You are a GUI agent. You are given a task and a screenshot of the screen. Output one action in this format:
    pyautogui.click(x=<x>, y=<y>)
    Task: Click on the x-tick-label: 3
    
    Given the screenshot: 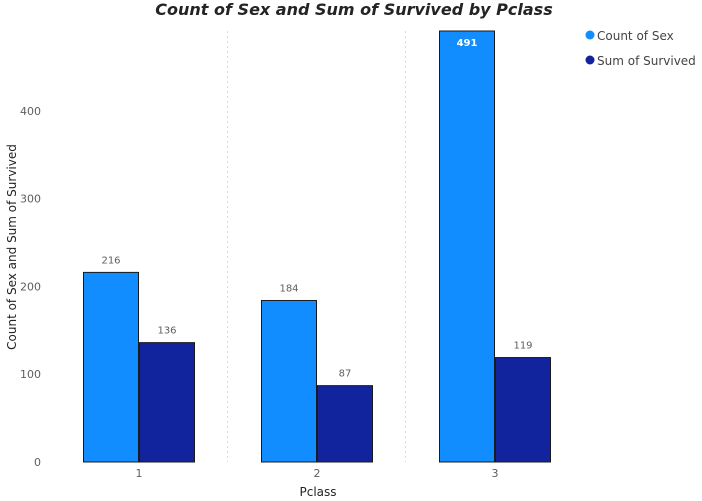 What is the action you would take?
    pyautogui.click(x=495, y=473)
    